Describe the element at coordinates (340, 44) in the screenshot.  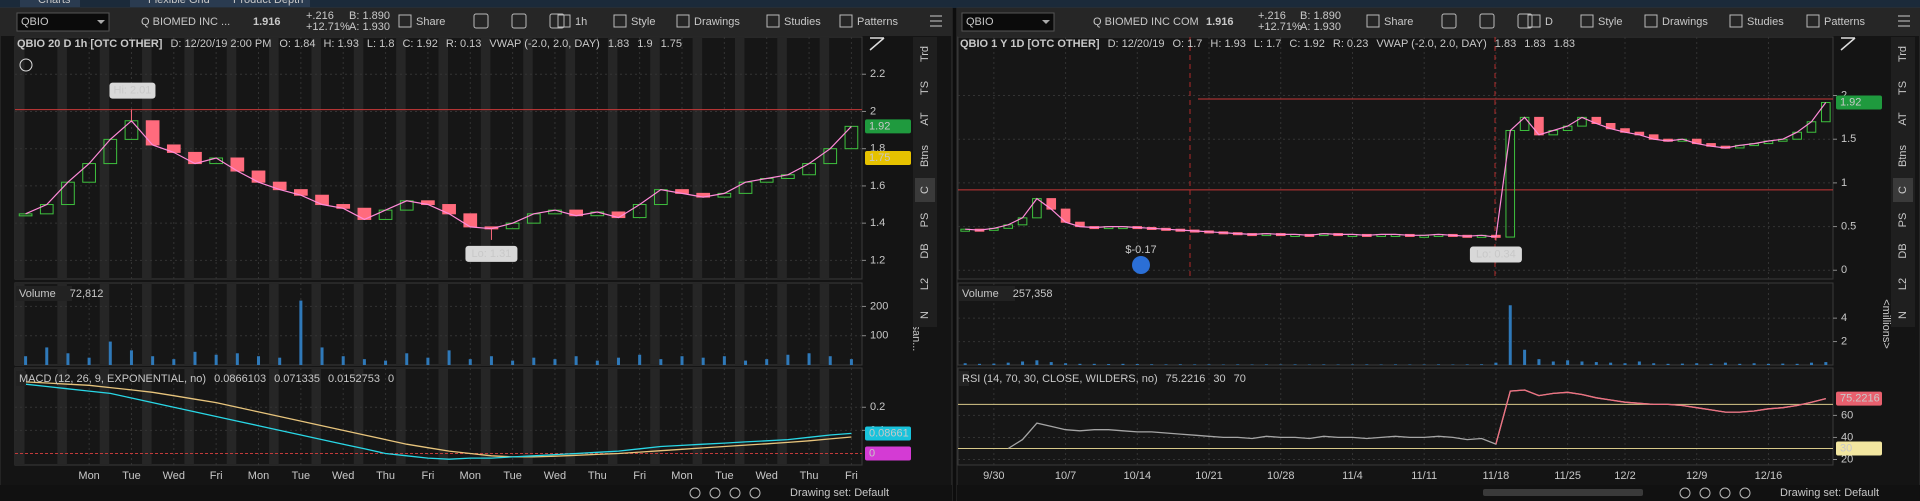
I see `chart-field: H: 1.93` at that location.